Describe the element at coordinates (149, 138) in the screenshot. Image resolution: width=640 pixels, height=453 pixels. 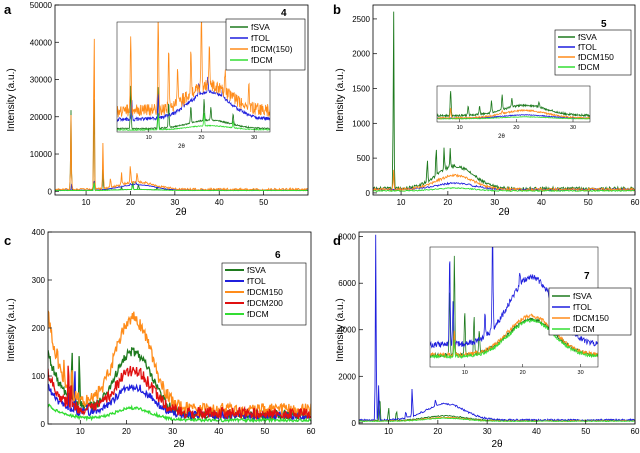
I see `inset-x-tick-label-a: 10` at that location.